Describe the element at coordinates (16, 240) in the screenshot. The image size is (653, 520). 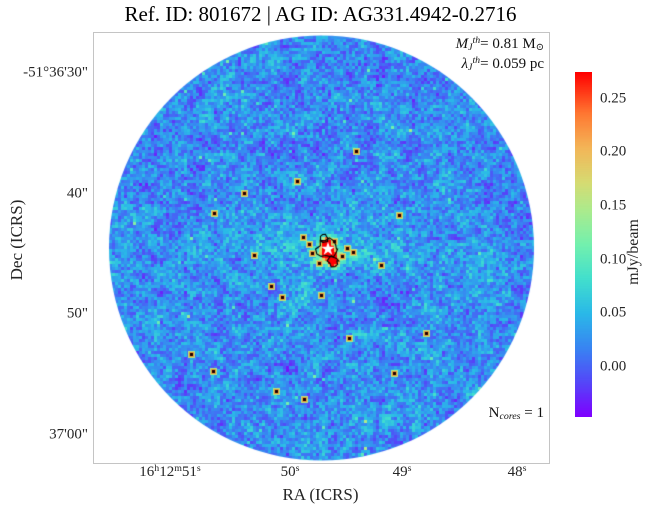
I see `y-axis-label: Dec (ICRS)` at that location.